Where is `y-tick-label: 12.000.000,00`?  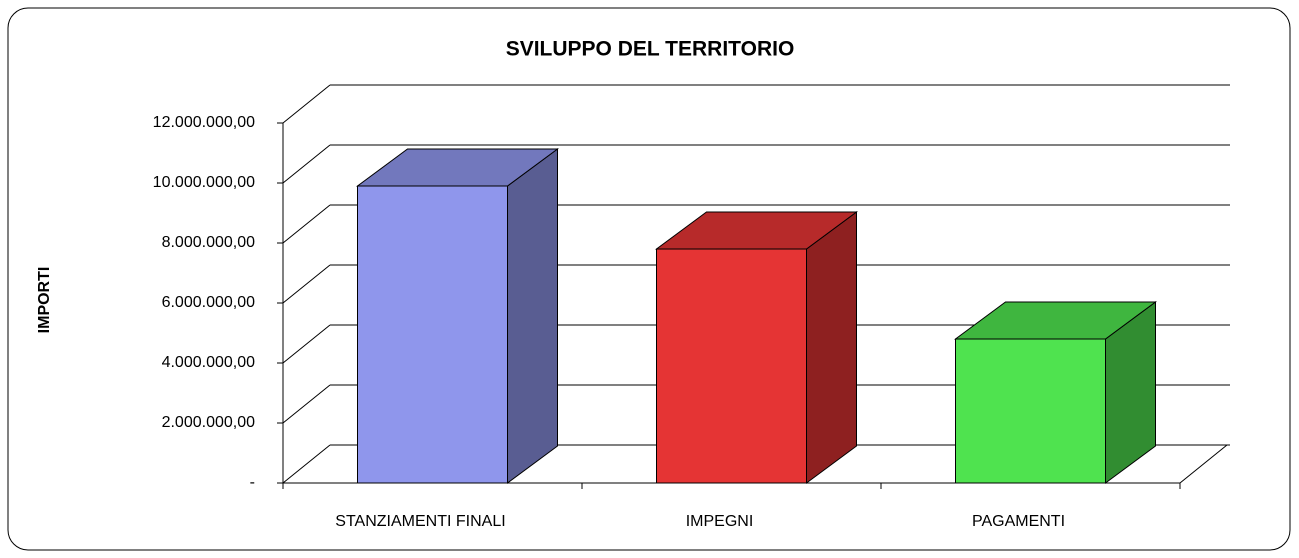
y-tick-label: 12.000.000,00 is located at coordinates (204, 122).